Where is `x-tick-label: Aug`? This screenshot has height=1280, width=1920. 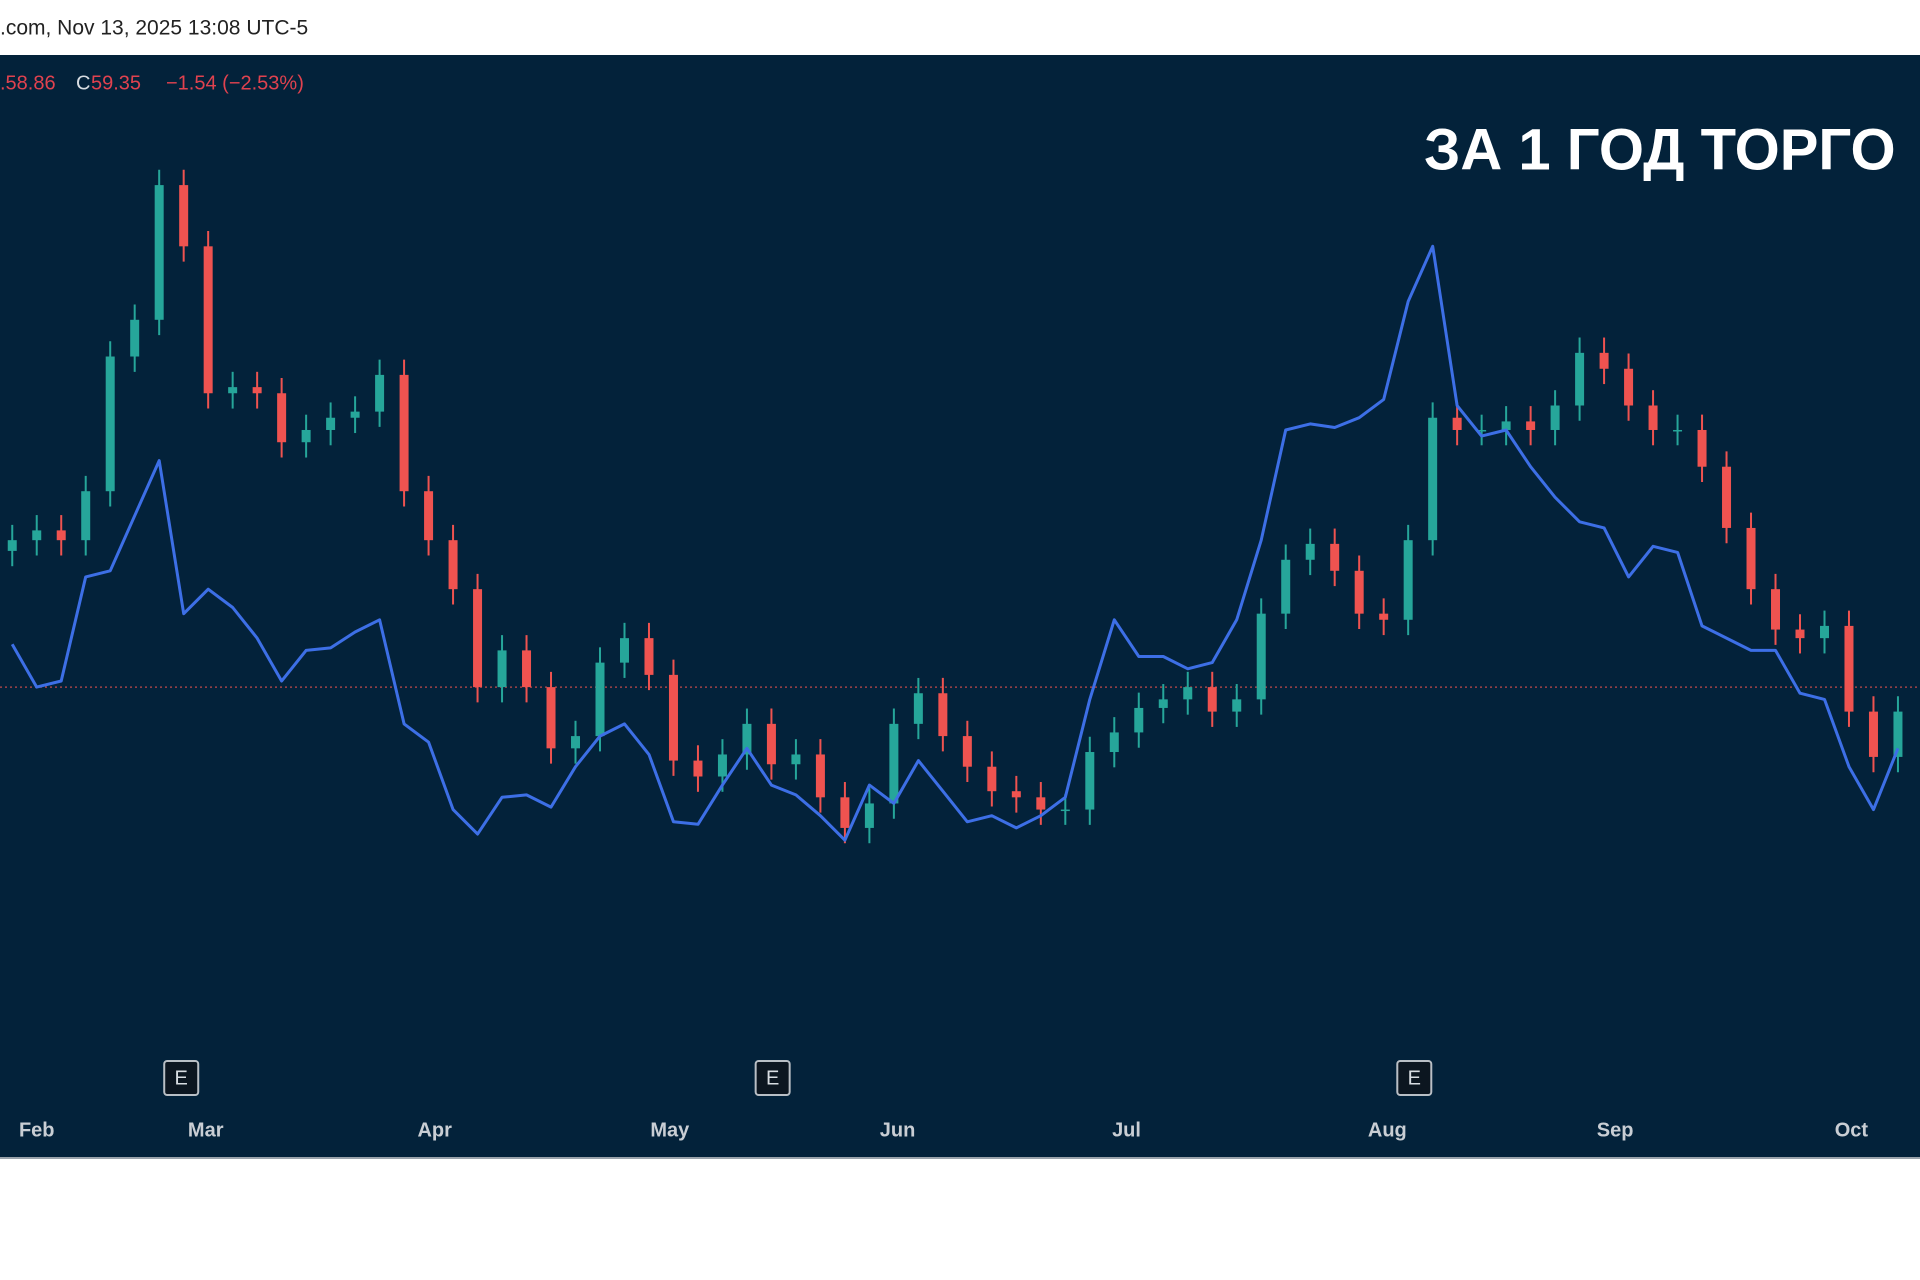 x-tick-label: Aug is located at coordinates (1387, 1130).